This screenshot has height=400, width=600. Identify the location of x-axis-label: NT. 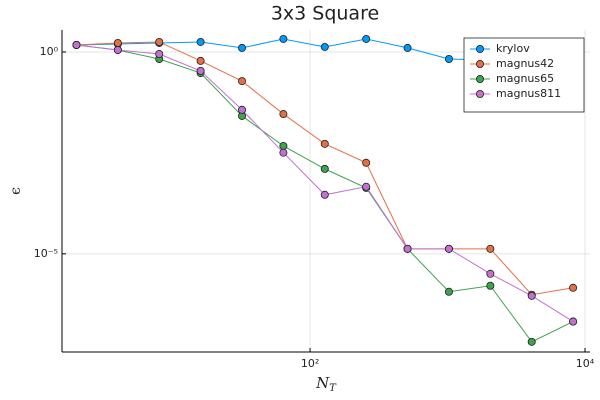
(326, 384).